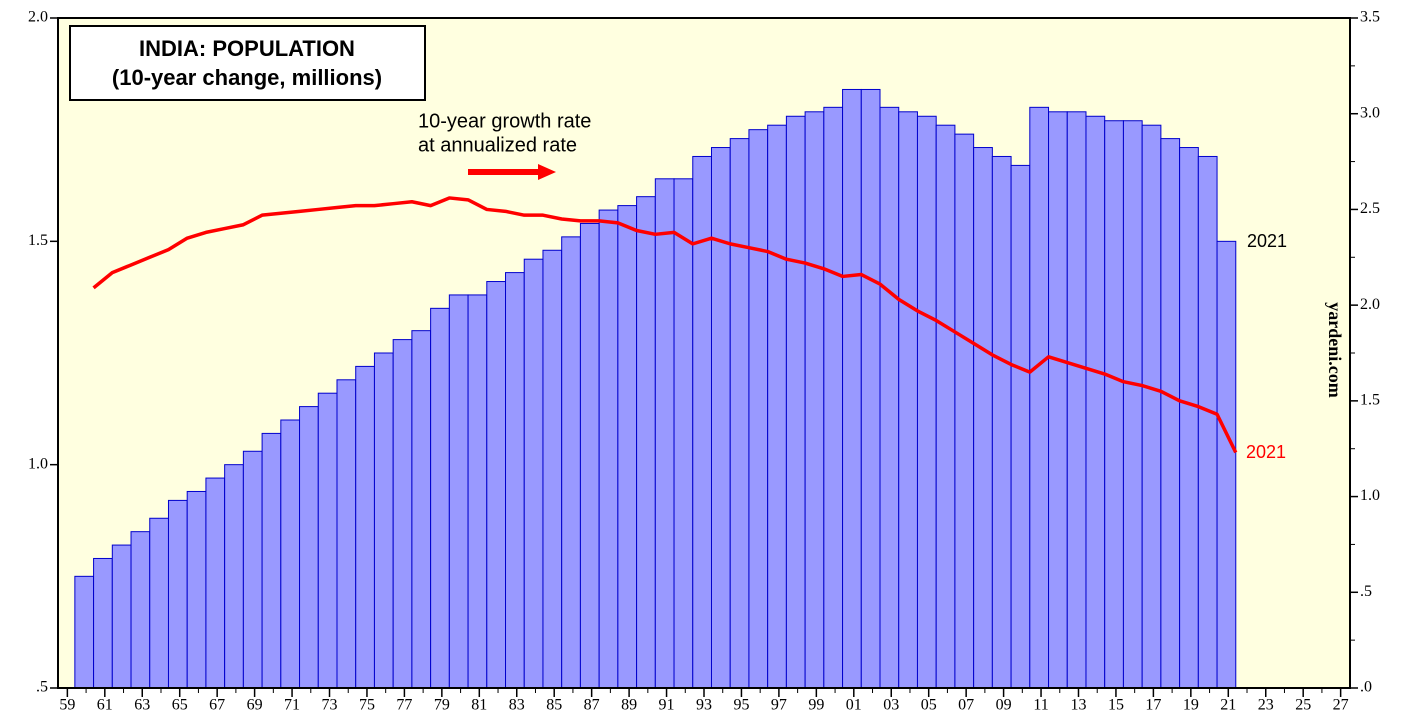  Describe the element at coordinates (1266, 452) in the screenshot. I see `line-end-label: 2021` at that location.